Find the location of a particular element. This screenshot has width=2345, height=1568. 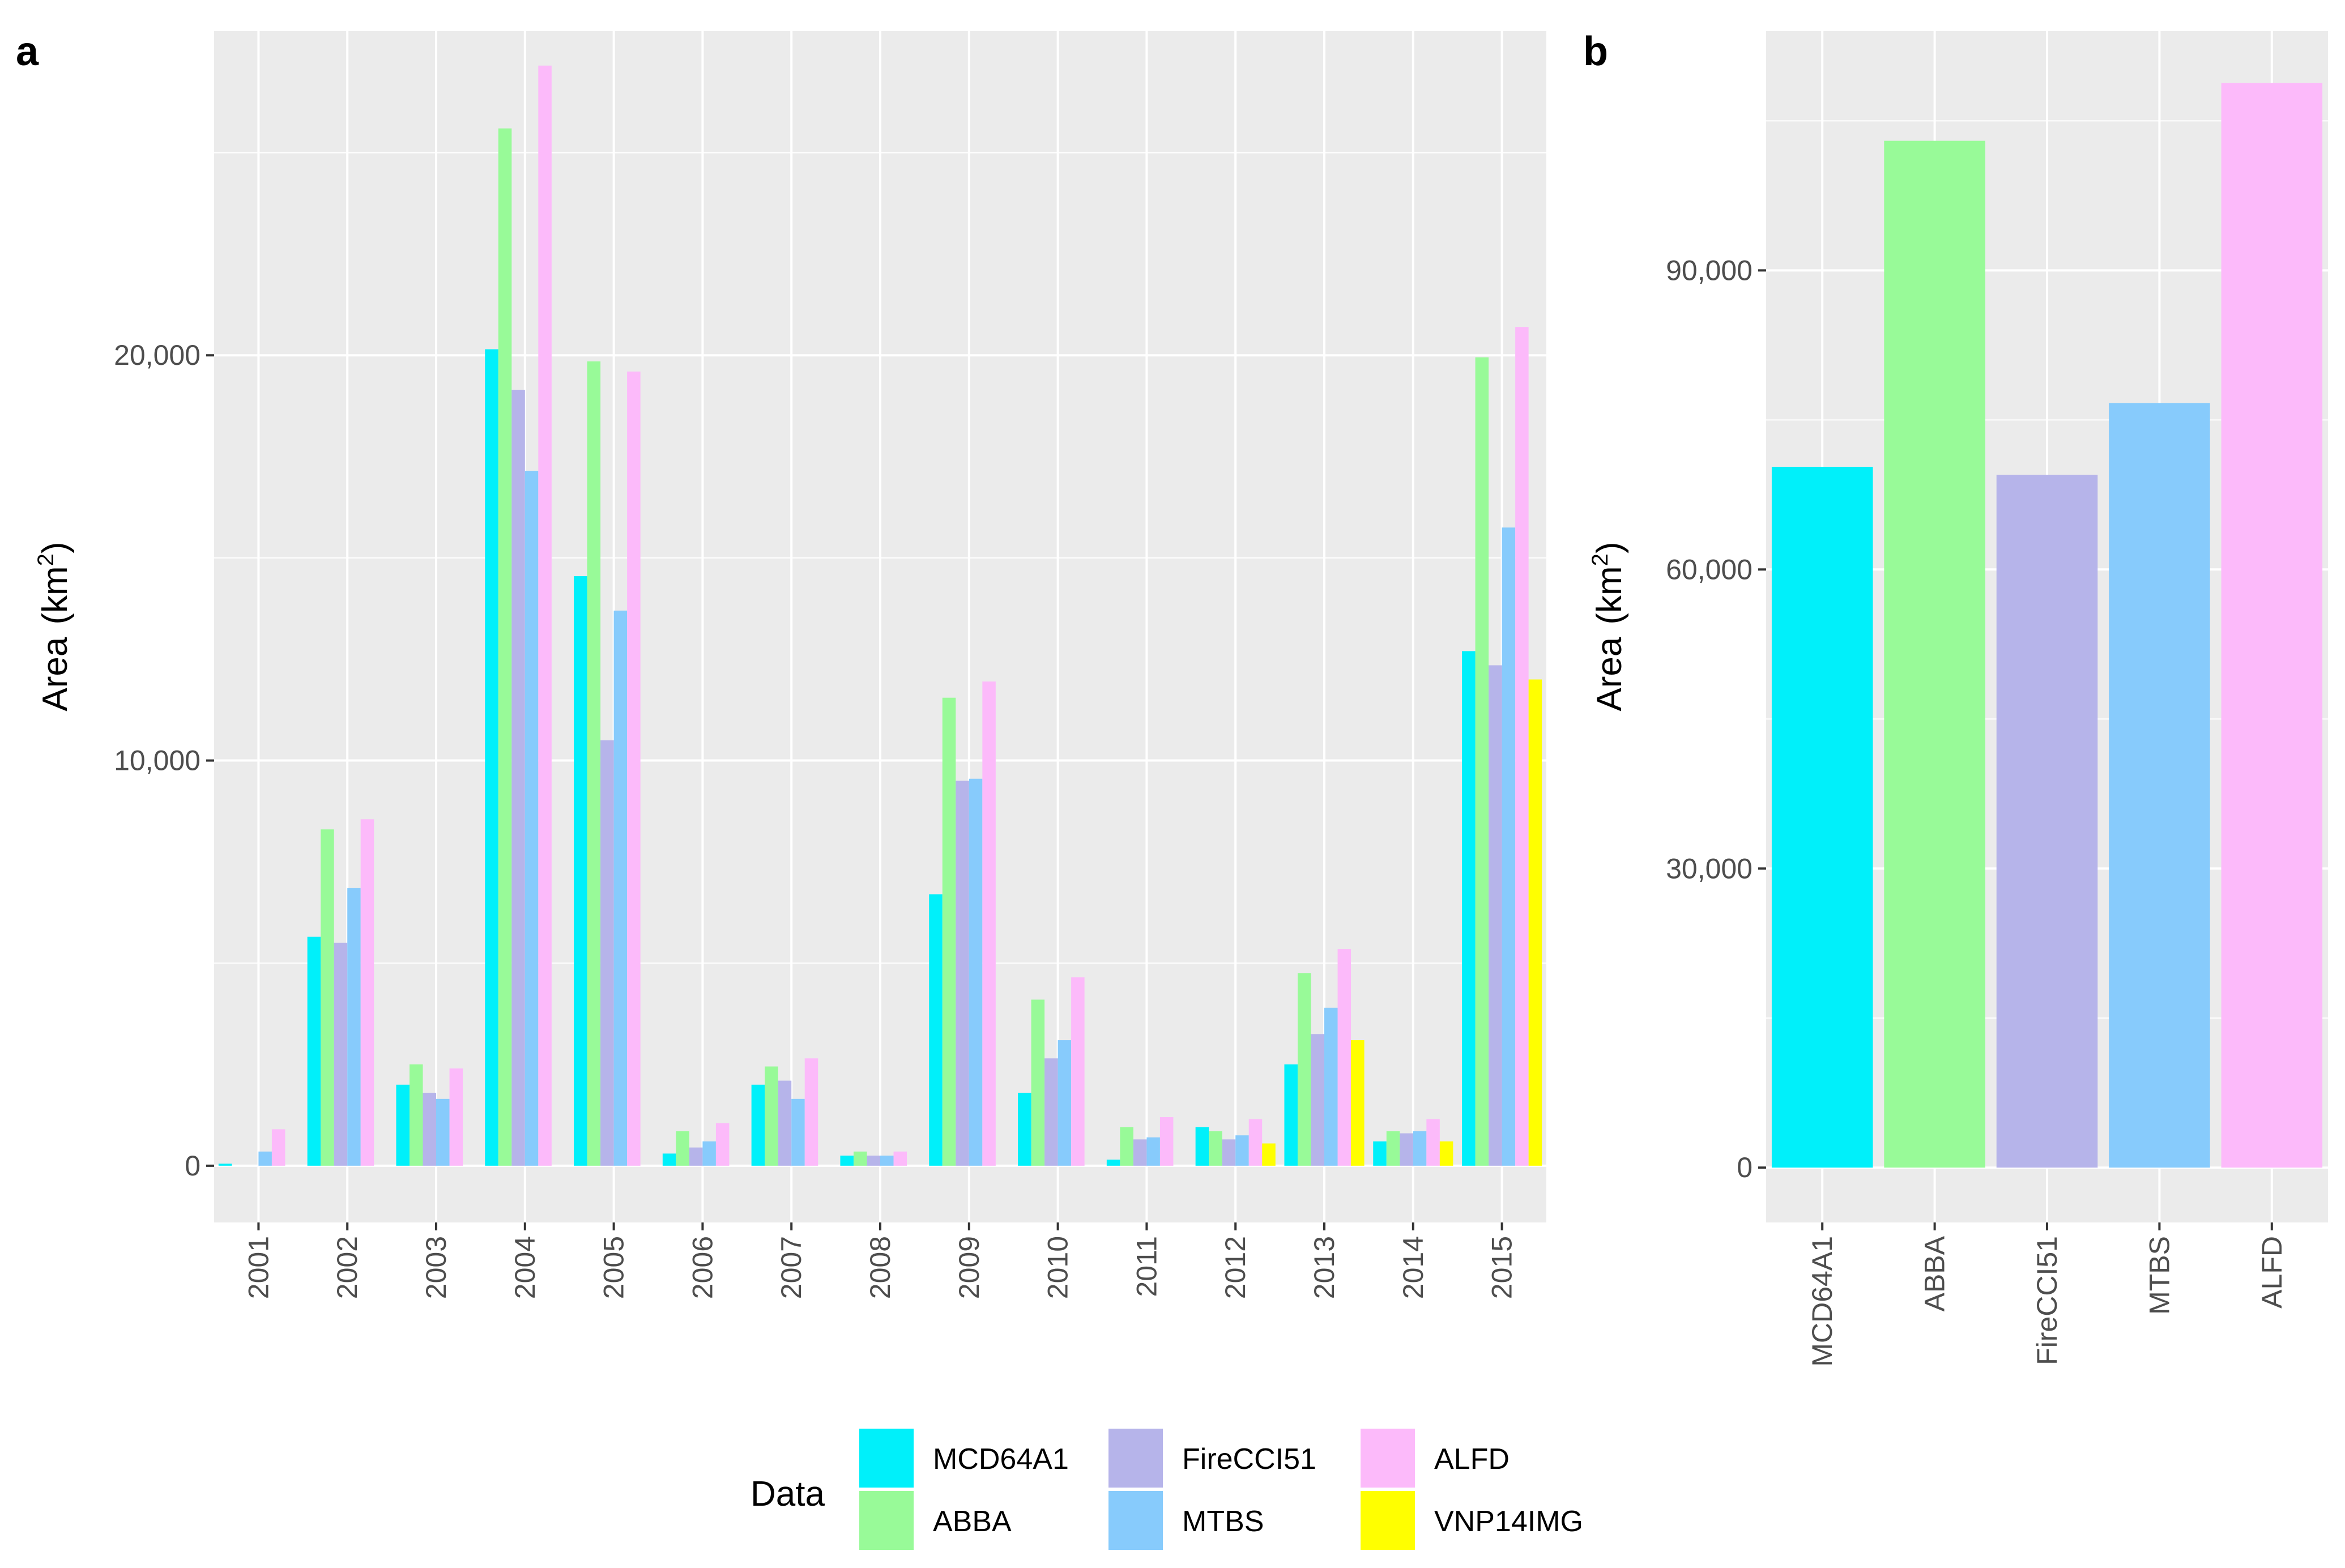

panel-a-x-tick-label: 2014 is located at coordinates (1413, 1268).